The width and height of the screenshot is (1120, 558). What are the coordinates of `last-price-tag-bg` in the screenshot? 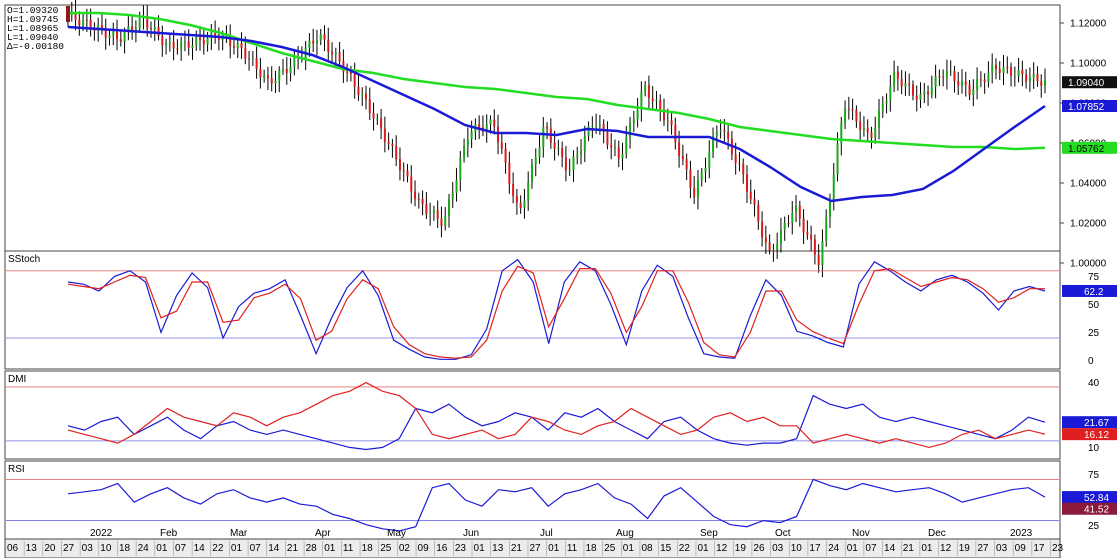 It's located at (1089, 82).